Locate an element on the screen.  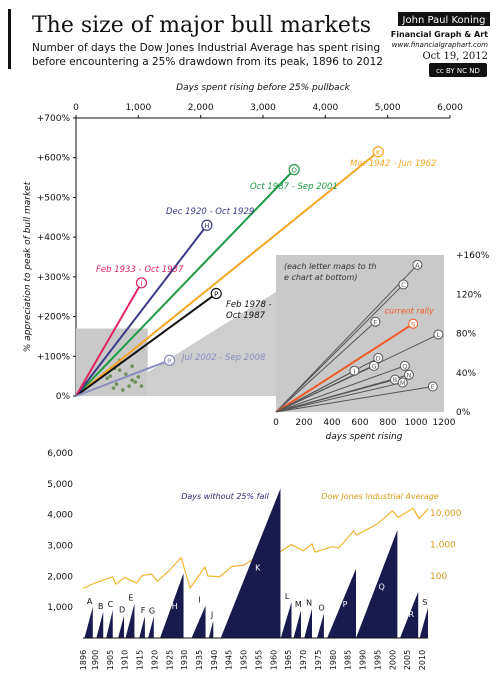
main-series-key-K: K is located at coordinates (378, 153).